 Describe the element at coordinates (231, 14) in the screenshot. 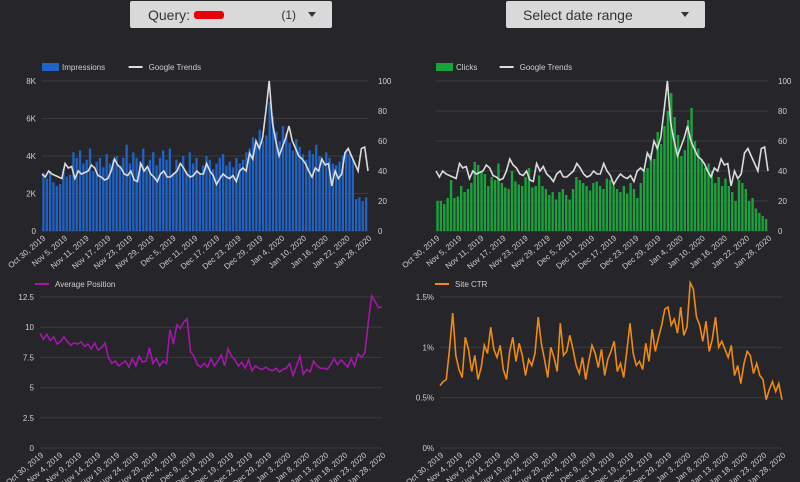

I see `query-filter-dropdown: Query: (1)` at that location.